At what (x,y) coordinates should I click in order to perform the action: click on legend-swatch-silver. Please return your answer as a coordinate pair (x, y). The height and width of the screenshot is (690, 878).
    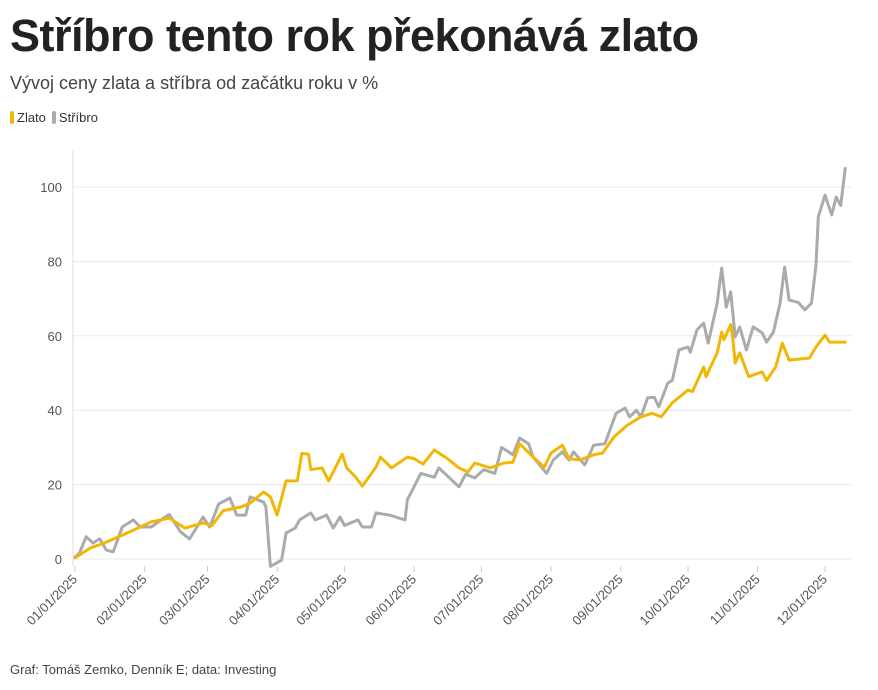
    Looking at the image, I should click on (53, 117).